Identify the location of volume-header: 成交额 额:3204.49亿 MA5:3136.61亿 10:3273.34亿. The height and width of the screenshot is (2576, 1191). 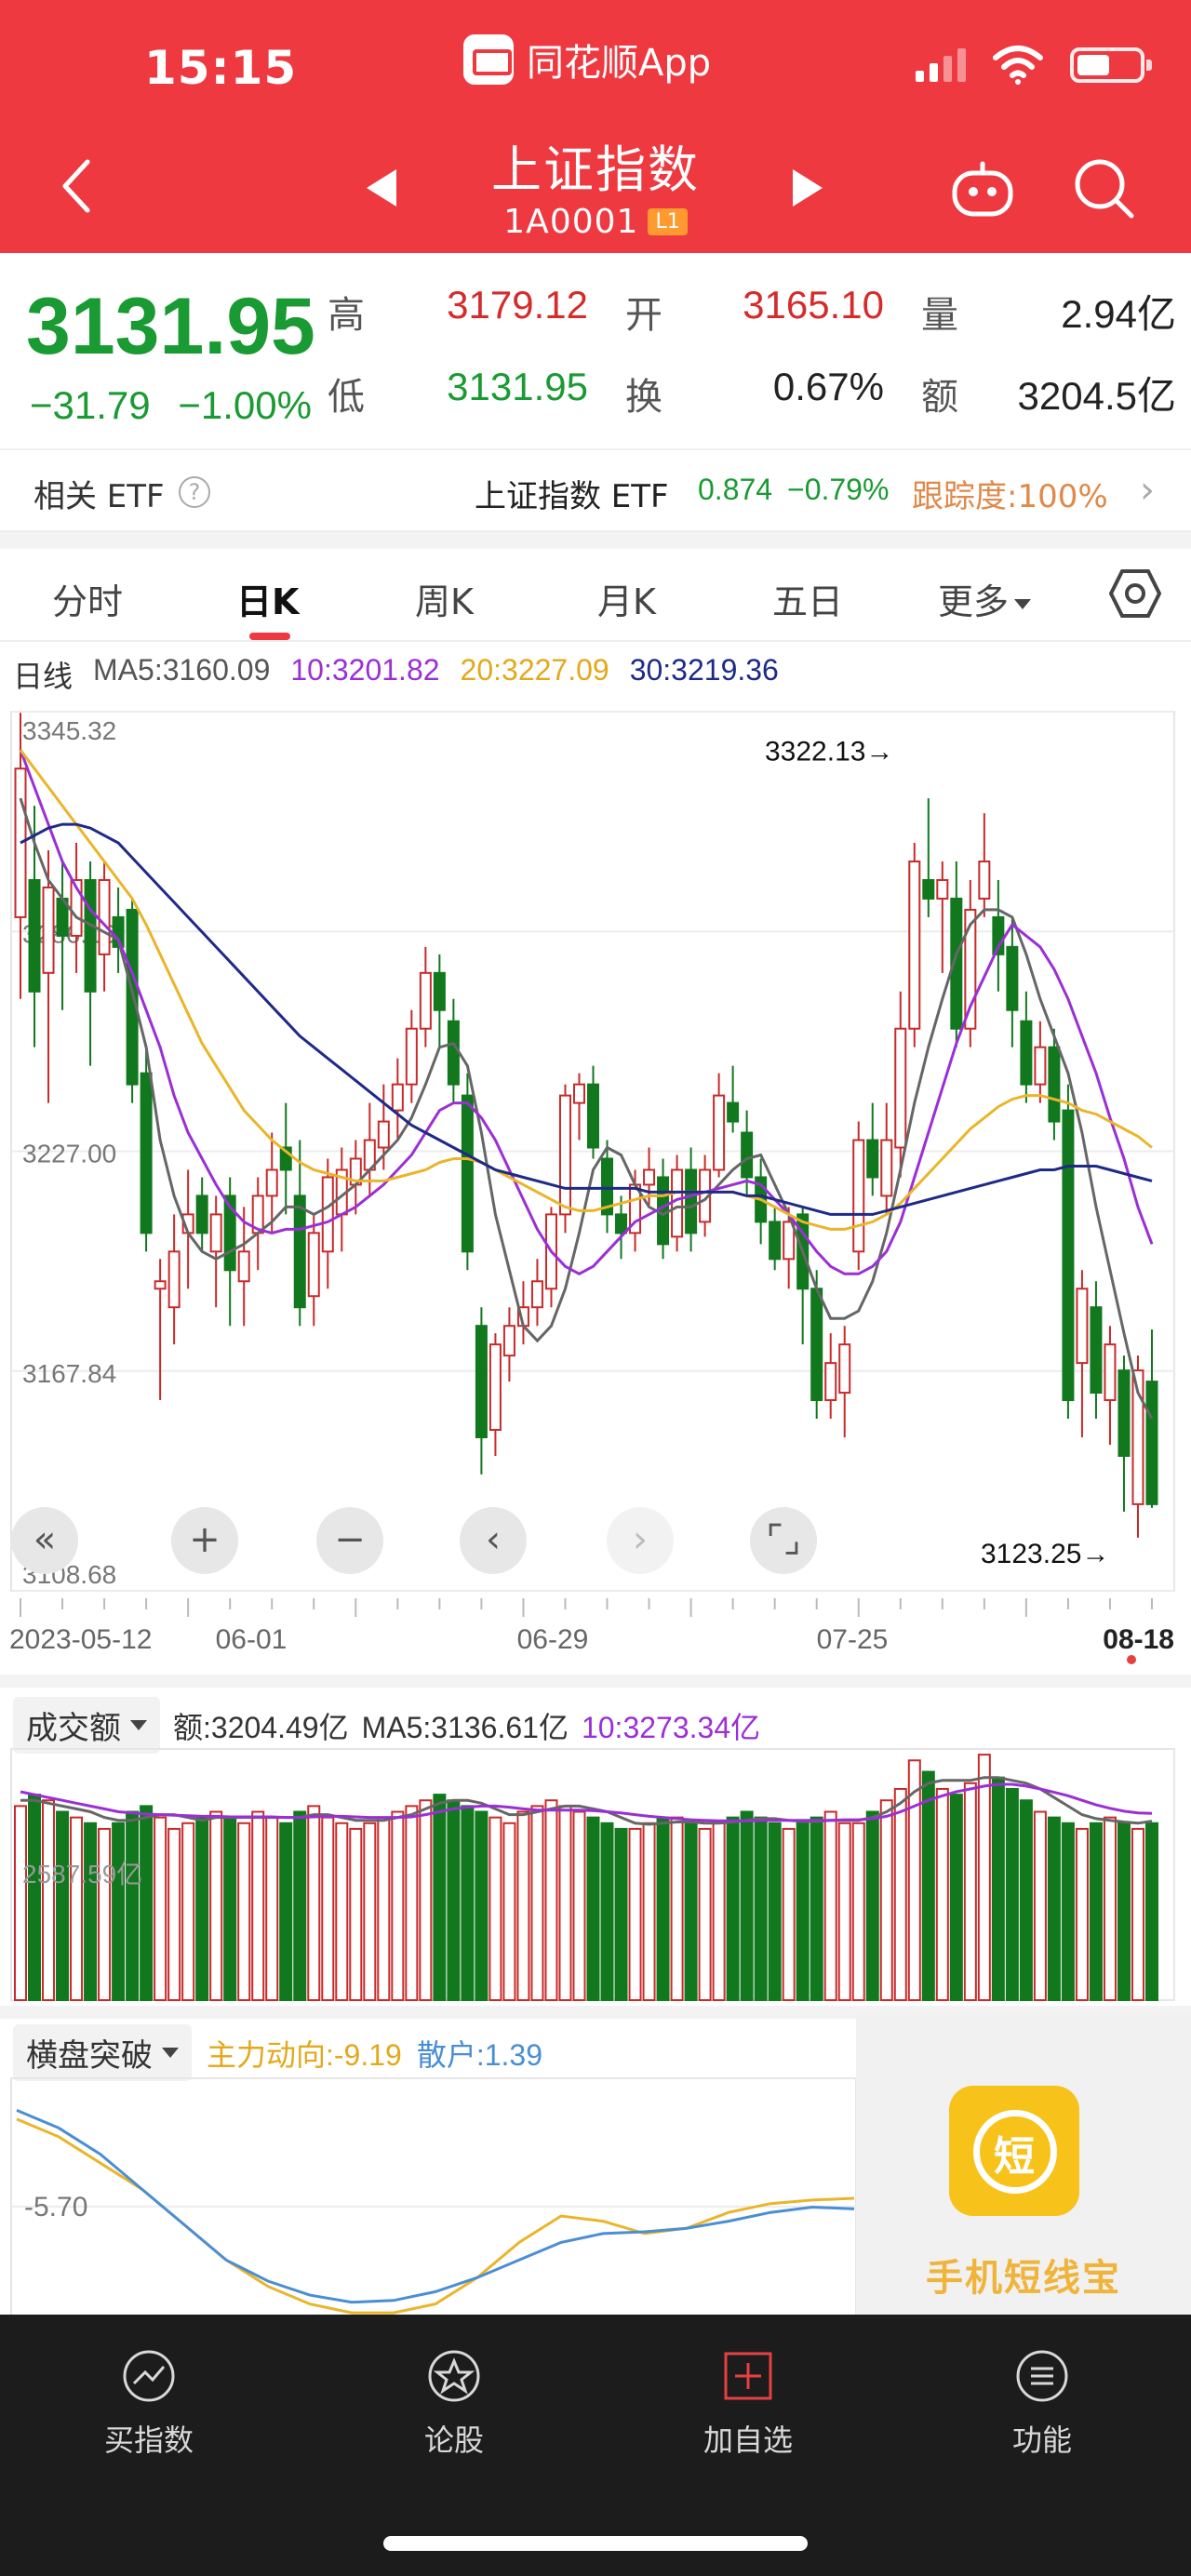
(386, 1725).